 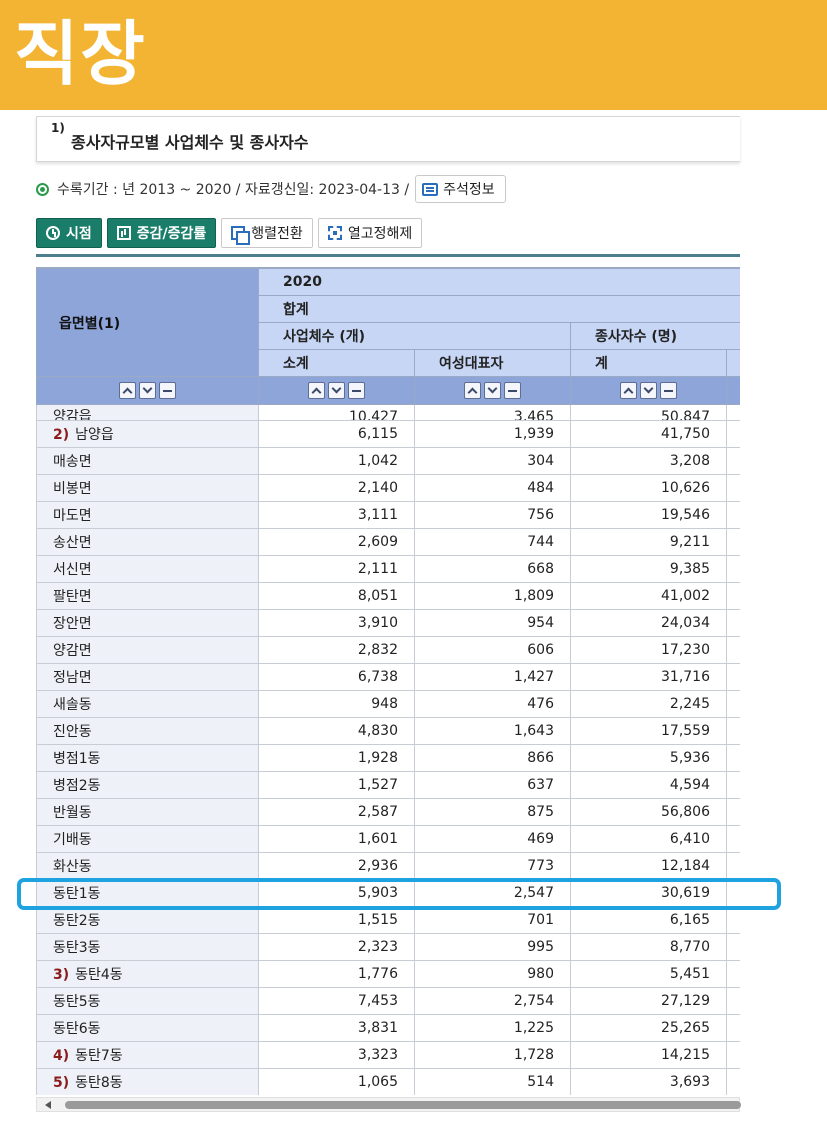 What do you see at coordinates (492, 704) in the screenshot?
I see `female-representative-count: 476` at bounding box center [492, 704].